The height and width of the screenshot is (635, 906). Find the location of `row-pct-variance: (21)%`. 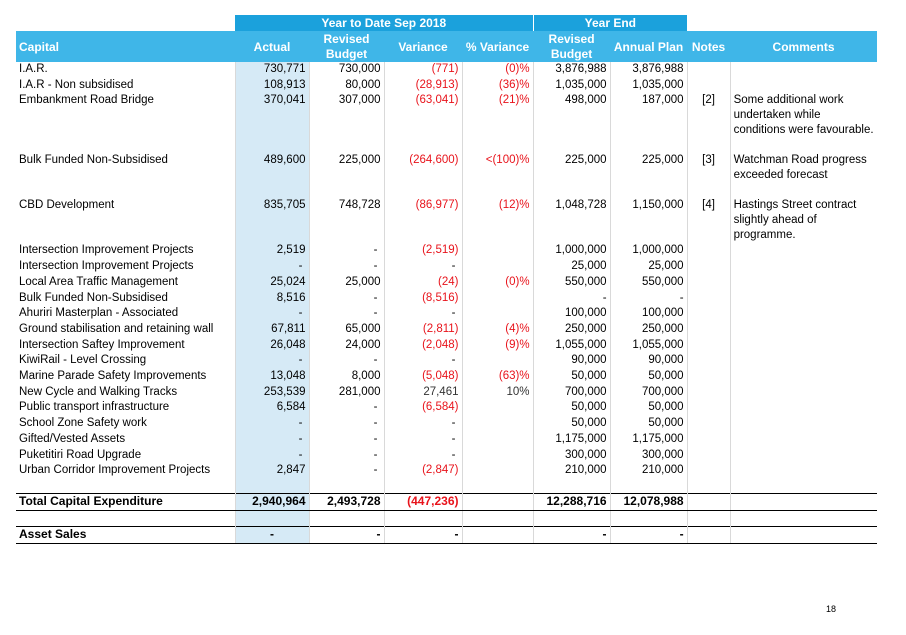

row-pct-variance: (21)% is located at coordinates (497, 123).